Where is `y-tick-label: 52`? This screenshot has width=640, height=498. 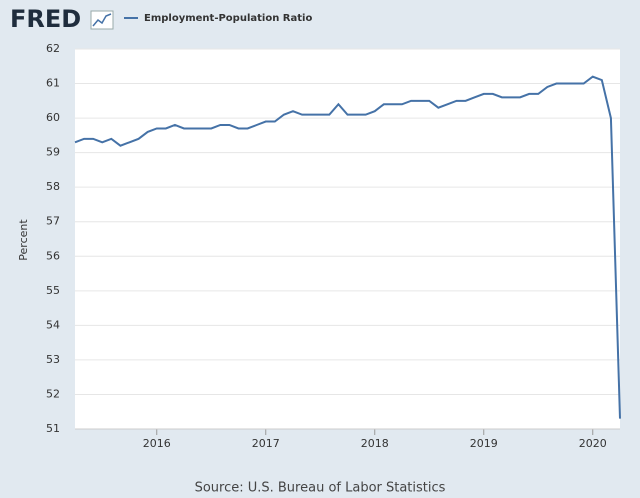
y-tick-label: 52 is located at coordinates (53, 393).